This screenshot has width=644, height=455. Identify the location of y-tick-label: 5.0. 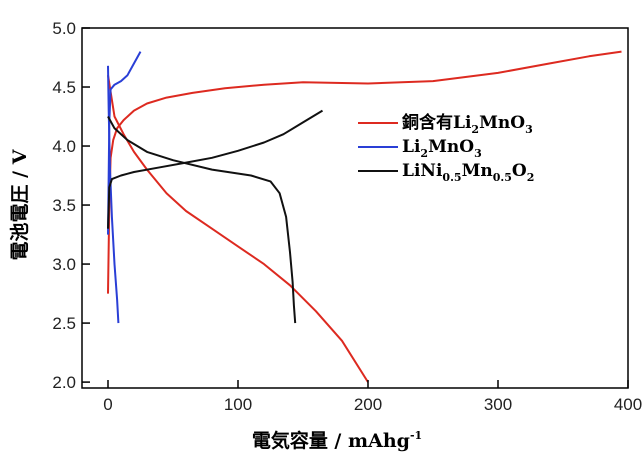
(64, 28).